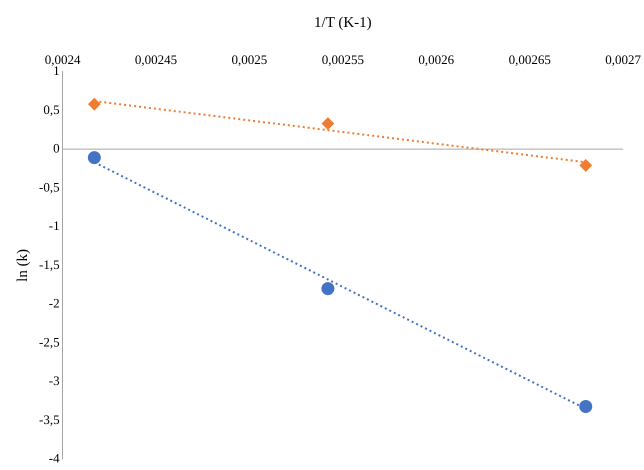 The height and width of the screenshot is (470, 644). I want to click on y-tick-label: -2, so click(54, 303).